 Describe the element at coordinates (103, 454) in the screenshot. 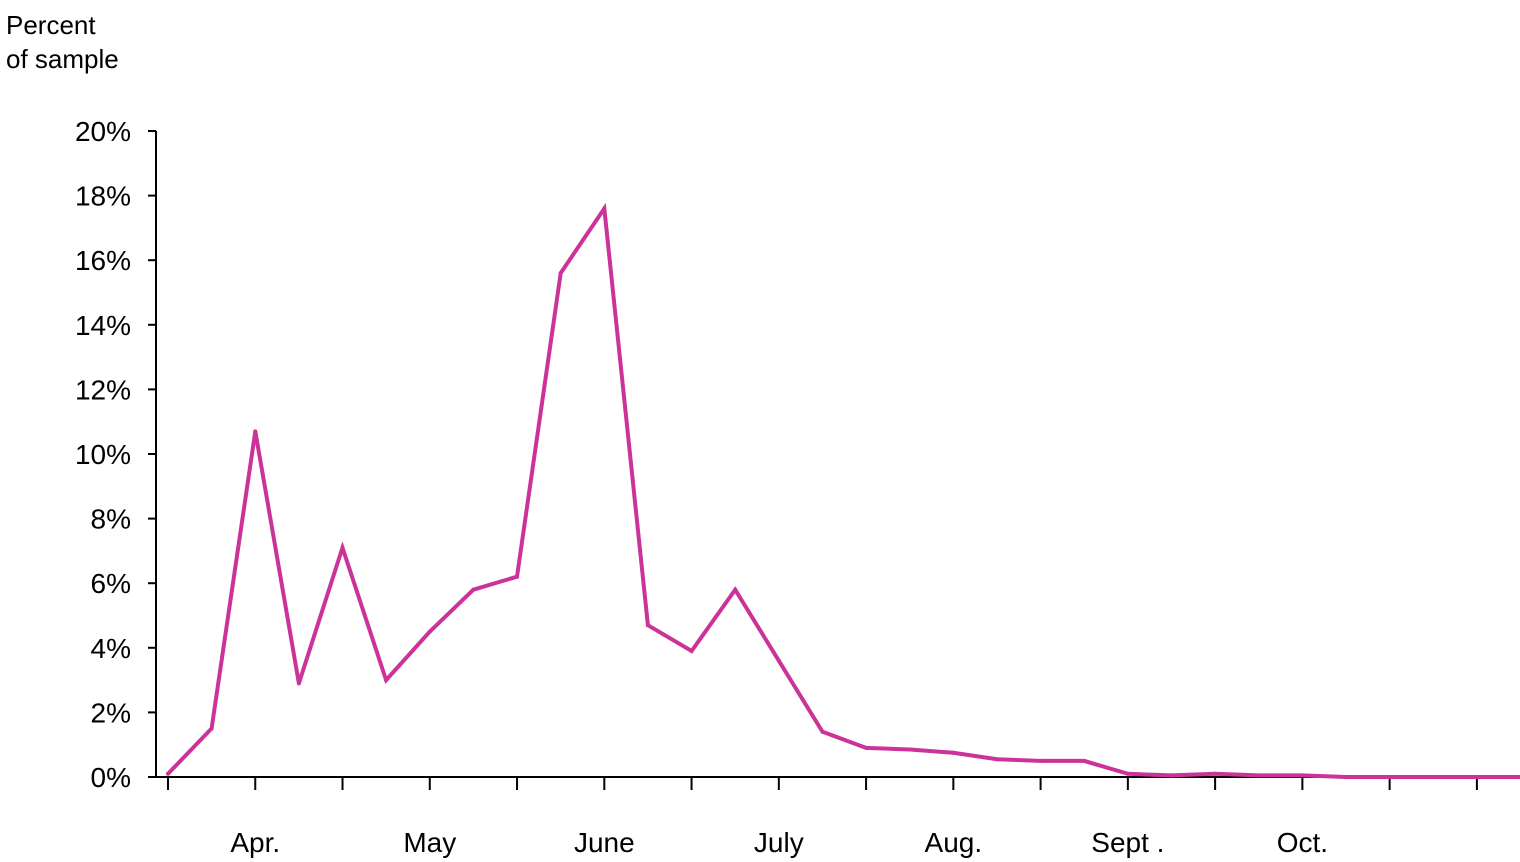

I see `y-tick-label: 10%` at that location.